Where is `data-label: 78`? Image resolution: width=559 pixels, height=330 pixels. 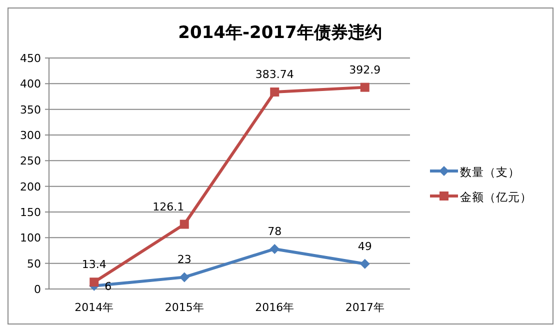 data-label: 78 is located at coordinates (275, 231).